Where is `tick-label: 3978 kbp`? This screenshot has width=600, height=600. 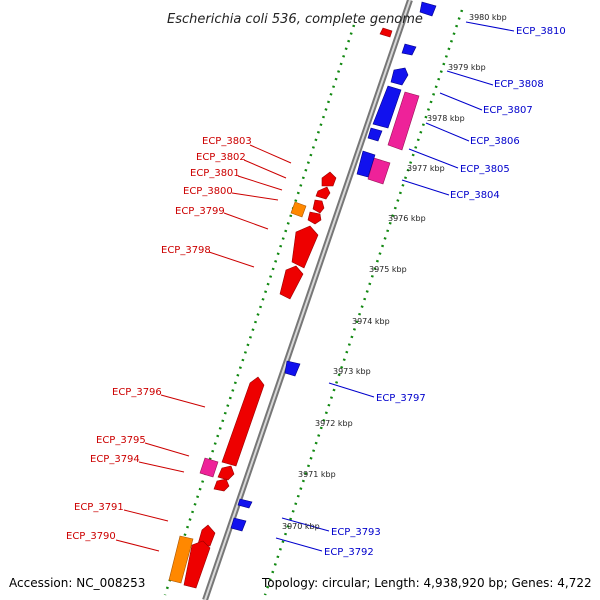 tick-label: 3978 kbp is located at coordinates (446, 118).